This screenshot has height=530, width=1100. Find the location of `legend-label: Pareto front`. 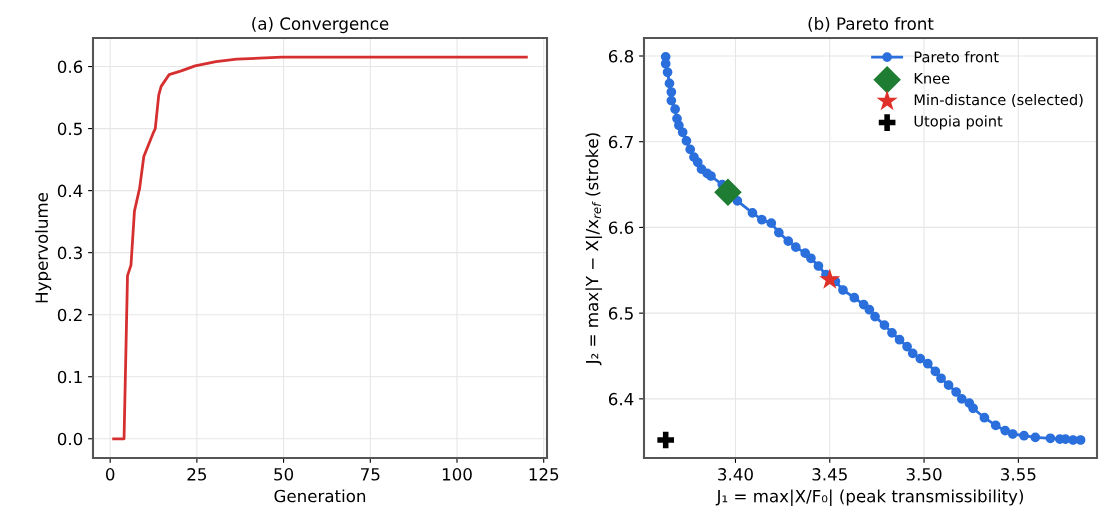

legend-label: Pareto front is located at coordinates (956, 57).